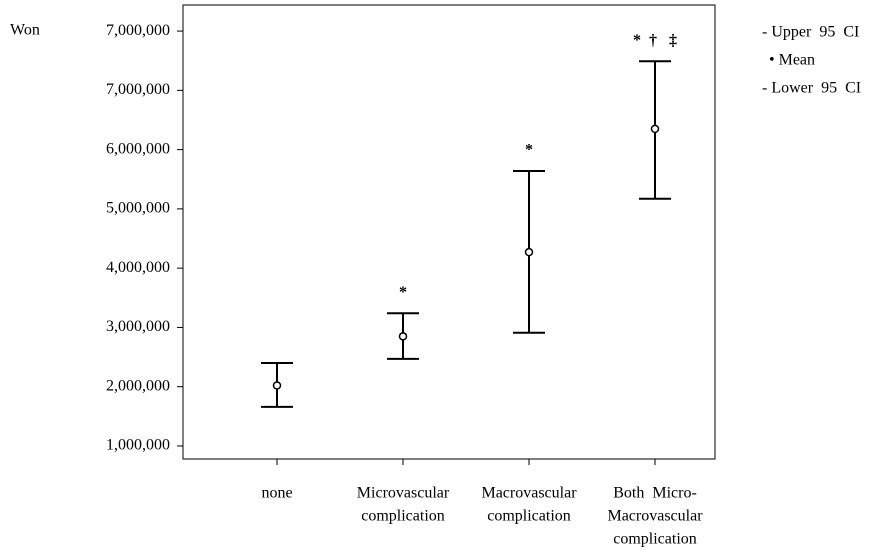 The image size is (895, 559). What do you see at coordinates (792, 60) in the screenshot?
I see `legend-entry: • Mean` at bounding box center [792, 60].